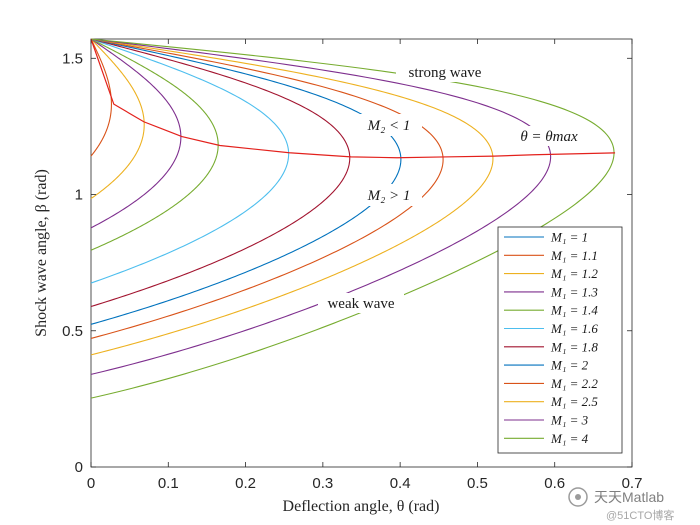  I want to click on strong-wave-annotation: strong wave, so click(445, 73).